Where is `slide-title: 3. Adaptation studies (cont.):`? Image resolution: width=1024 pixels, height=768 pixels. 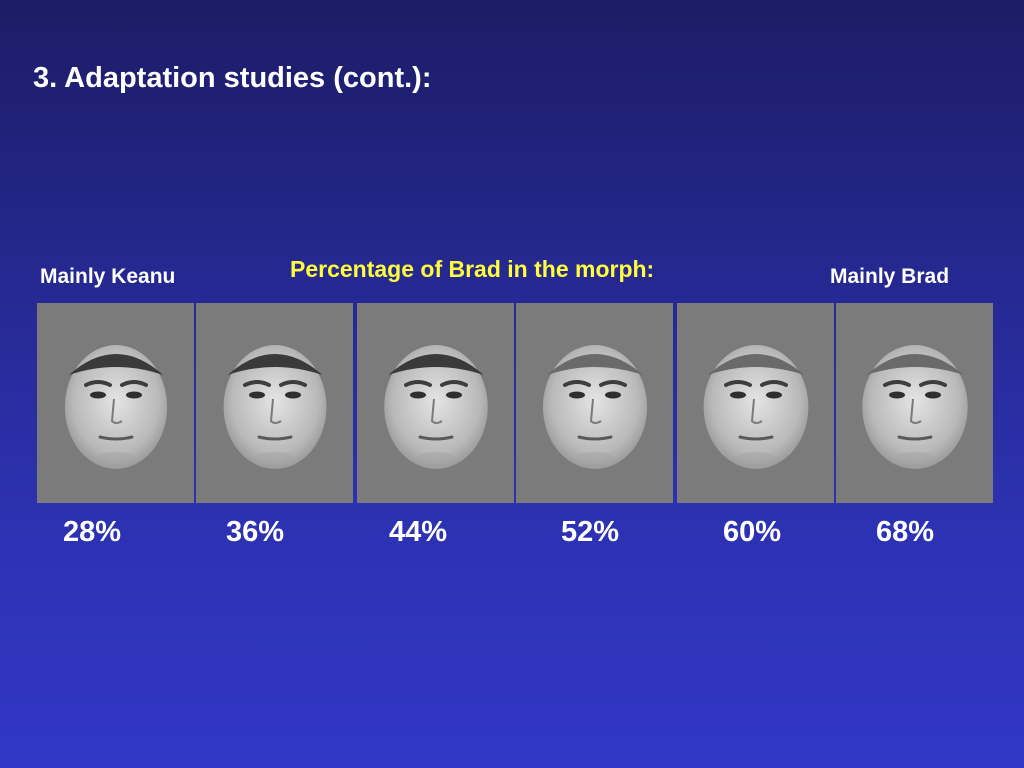
slide-title: 3. Adaptation studies (cont.): is located at coordinates (232, 78).